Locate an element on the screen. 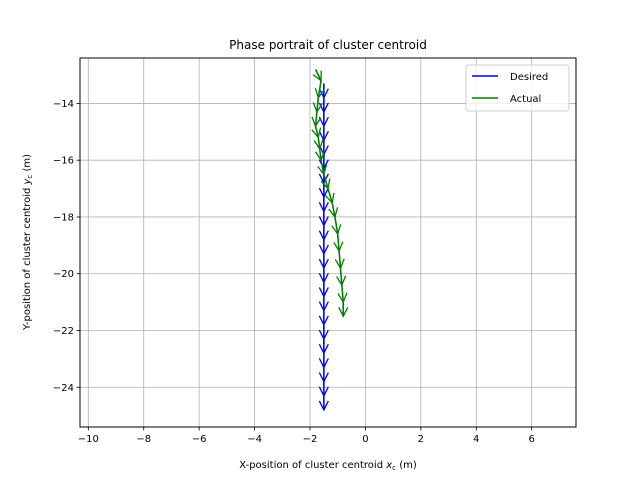 This screenshot has height=480, width=640. x-tick-label: 2 is located at coordinates (421, 439).